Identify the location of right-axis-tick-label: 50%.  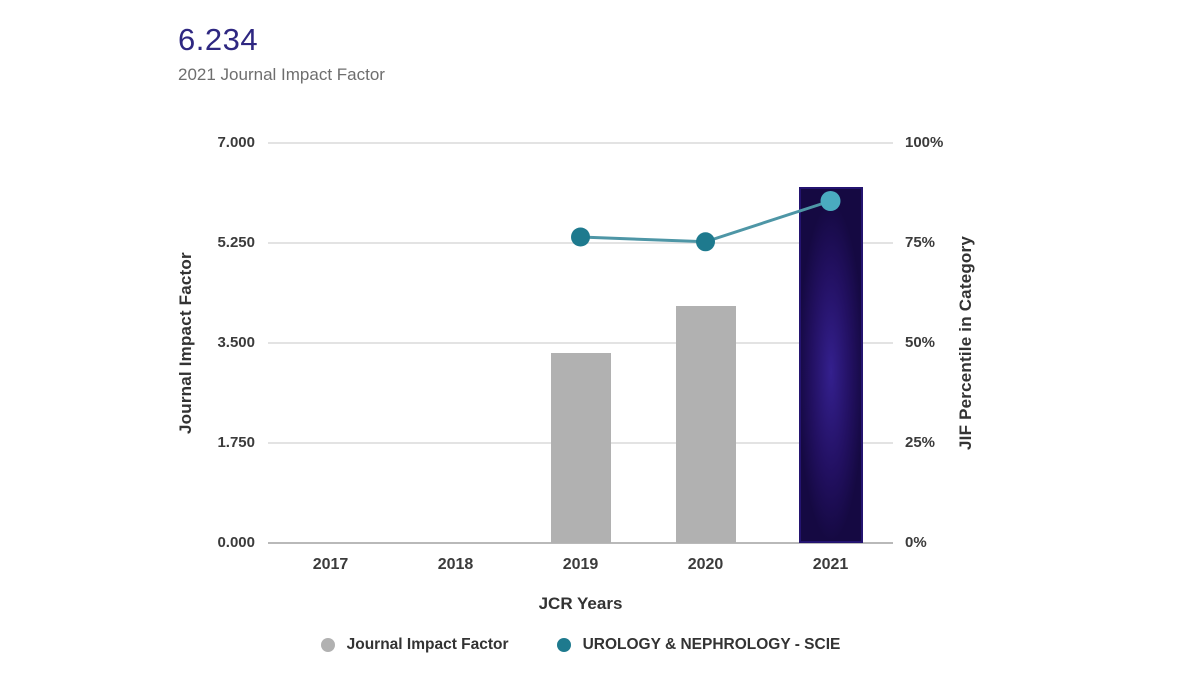
(920, 342).